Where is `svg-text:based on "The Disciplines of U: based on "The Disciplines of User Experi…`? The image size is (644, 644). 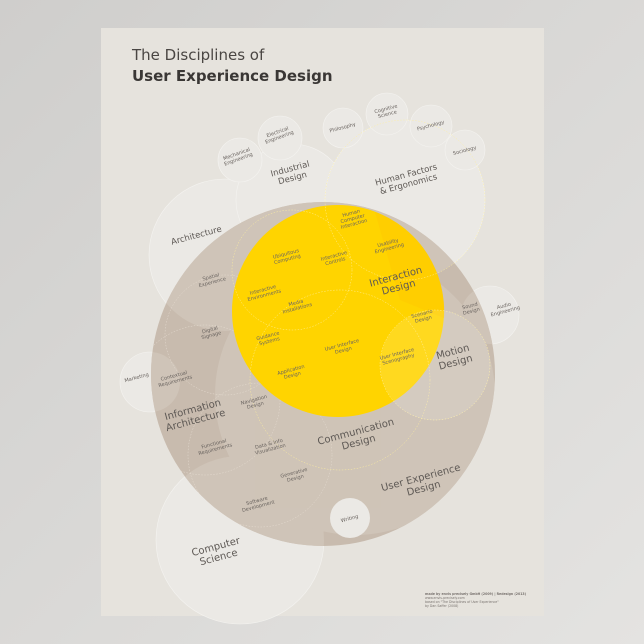
svg-text:based on "The Disciplines of U: based on "The Disciplines of User Experi… is located at coordinates (462, 602).